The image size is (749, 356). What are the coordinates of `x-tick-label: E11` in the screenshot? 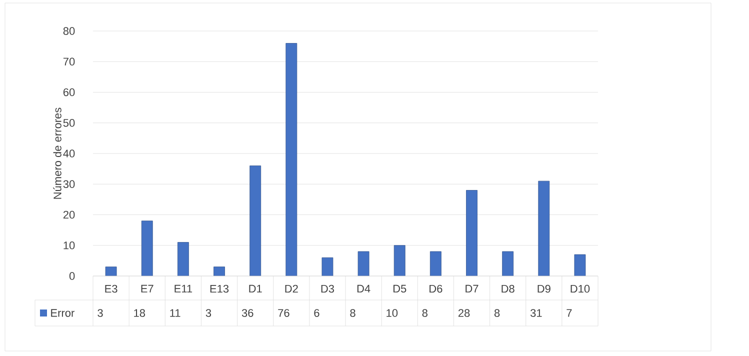 It's located at (183, 288).